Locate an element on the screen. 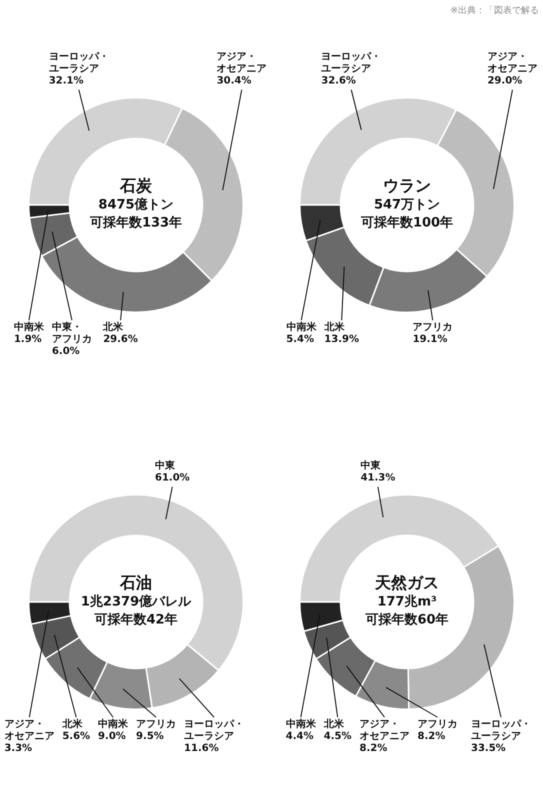 This screenshot has height=795, width=543. text: 1兆2379億バレル is located at coordinates (136, 601).